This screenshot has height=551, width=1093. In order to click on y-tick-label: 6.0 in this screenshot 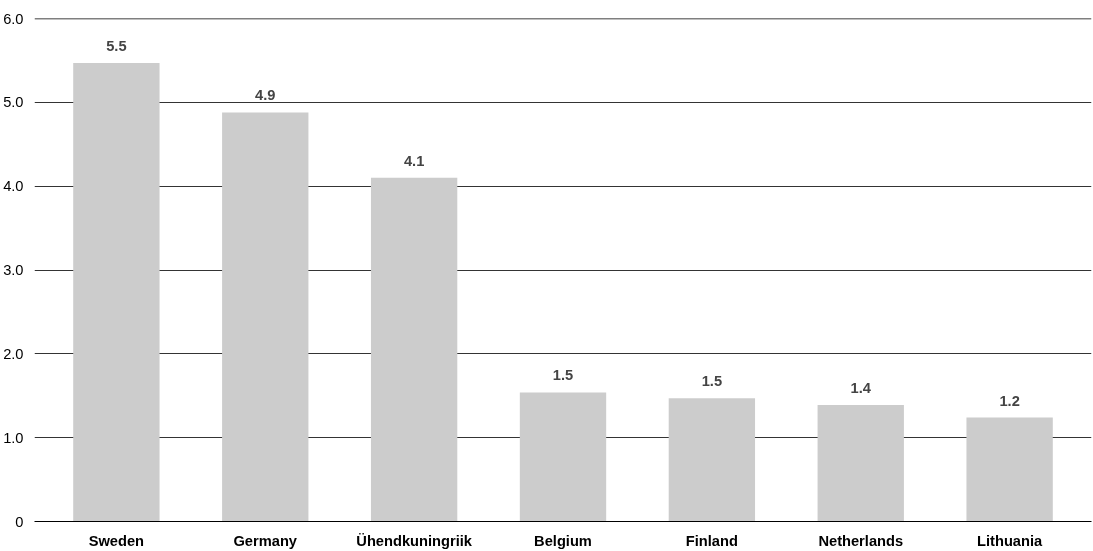, I will do `click(13, 18)`.